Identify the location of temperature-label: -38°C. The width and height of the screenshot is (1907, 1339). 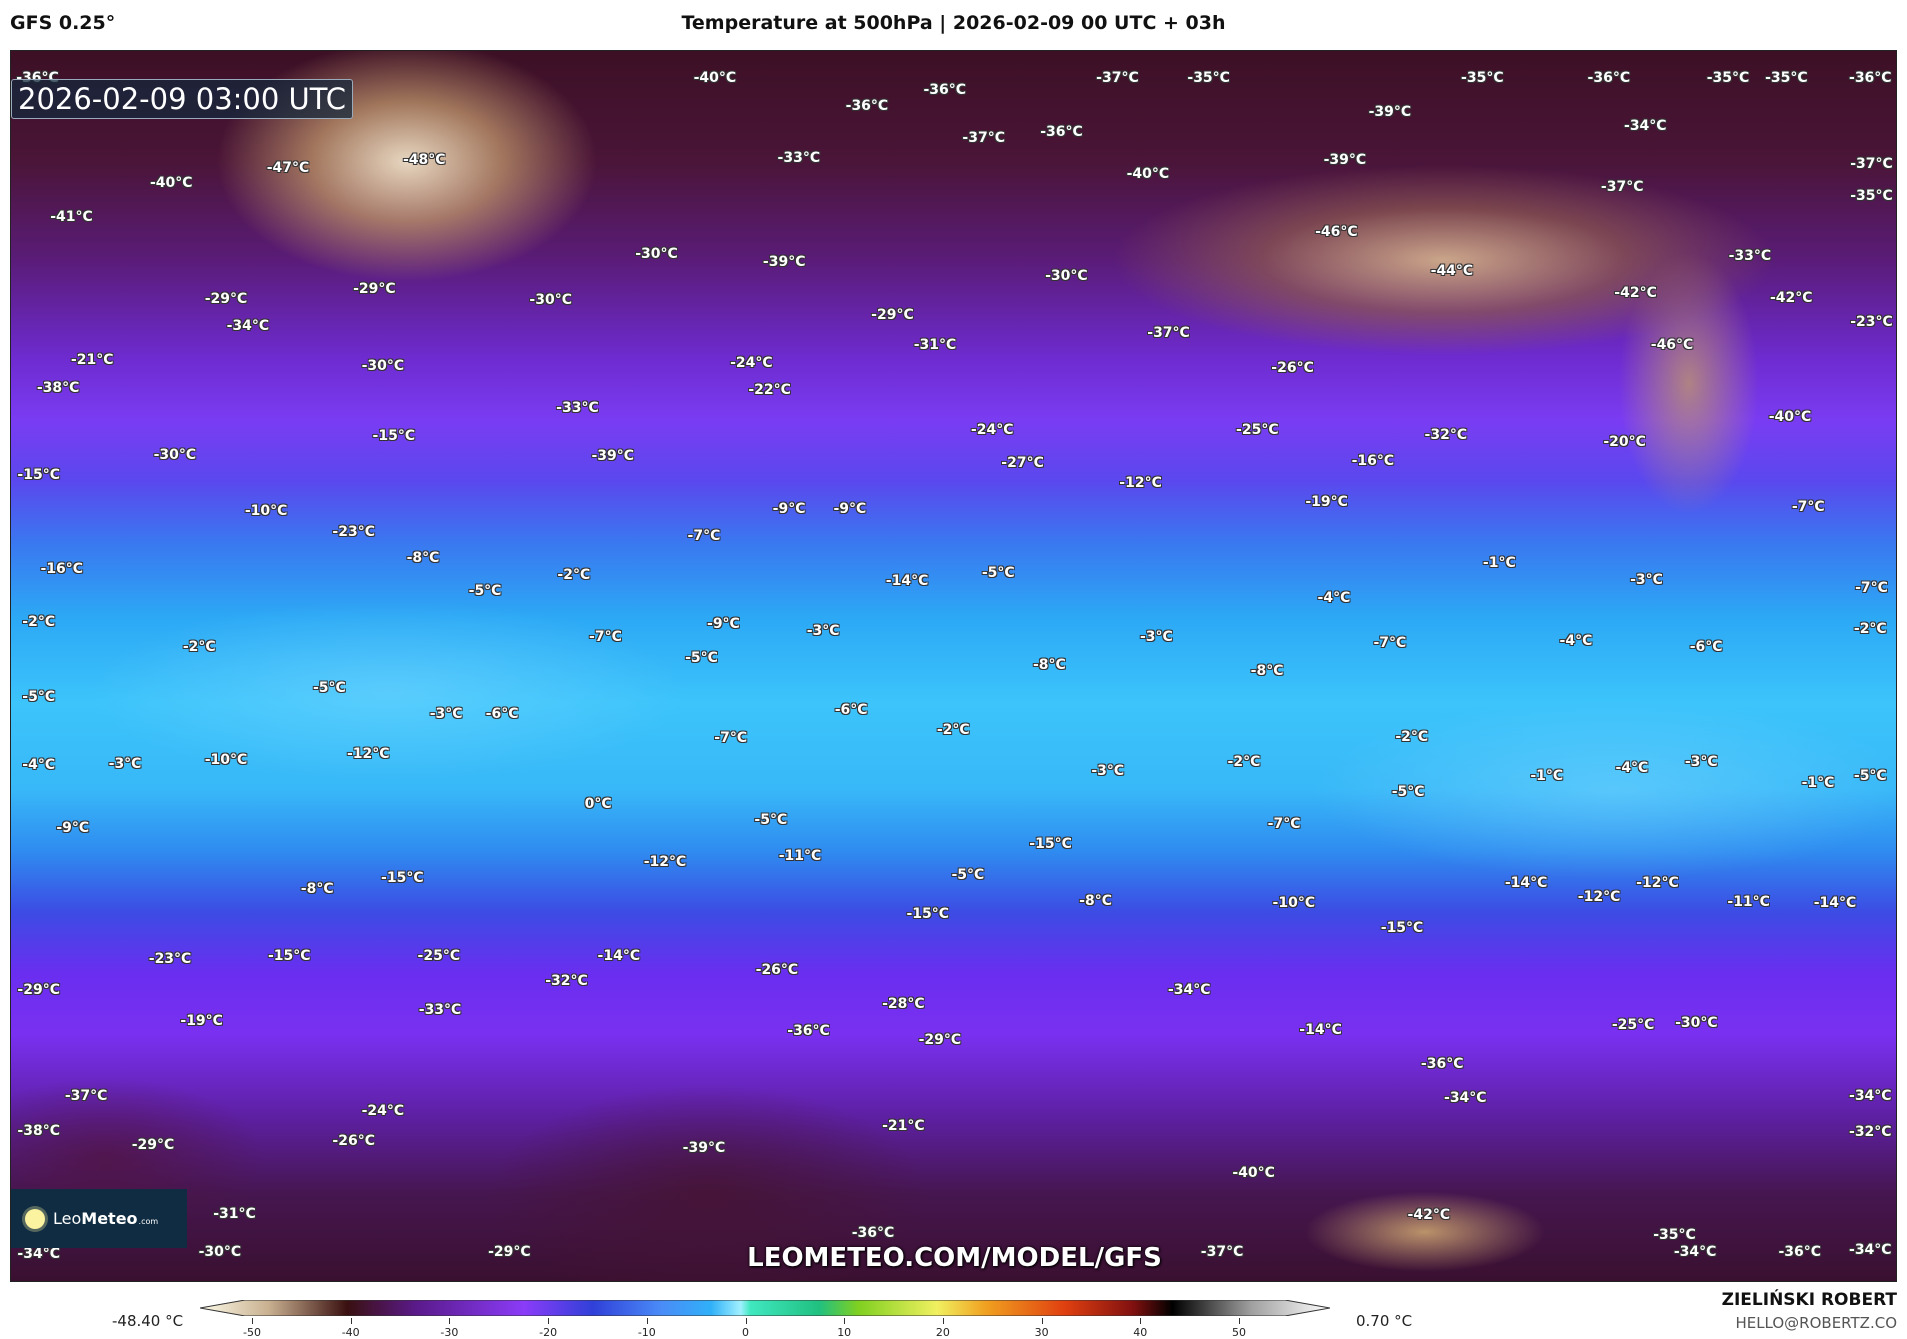
(38, 1130).